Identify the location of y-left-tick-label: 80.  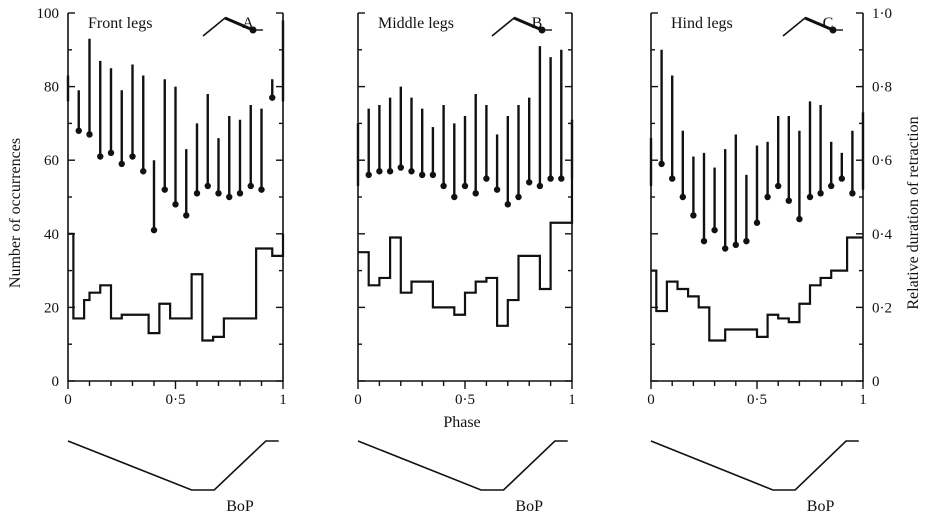
(51, 88).